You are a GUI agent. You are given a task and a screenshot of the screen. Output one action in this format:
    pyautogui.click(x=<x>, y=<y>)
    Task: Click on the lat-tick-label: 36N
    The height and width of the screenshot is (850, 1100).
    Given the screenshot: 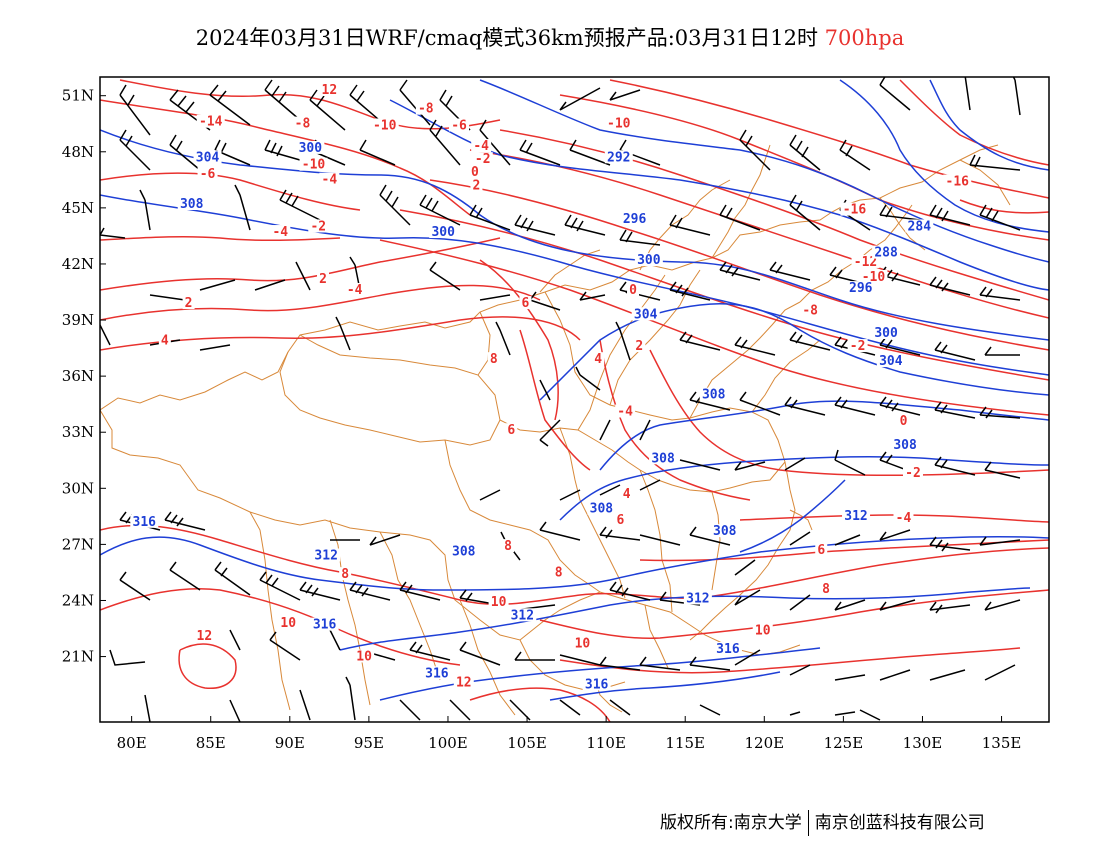 What is the action you would take?
    pyautogui.click(x=78, y=376)
    